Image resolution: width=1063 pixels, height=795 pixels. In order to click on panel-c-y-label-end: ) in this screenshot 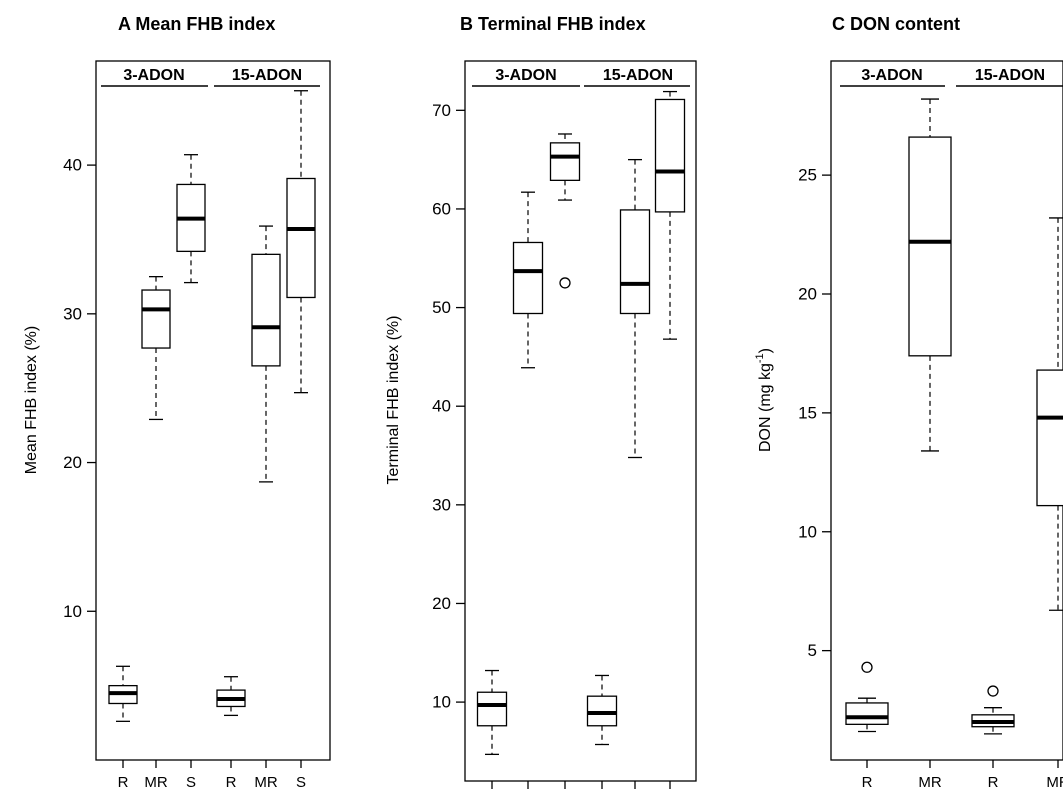, I will do `click(765, 350)`.